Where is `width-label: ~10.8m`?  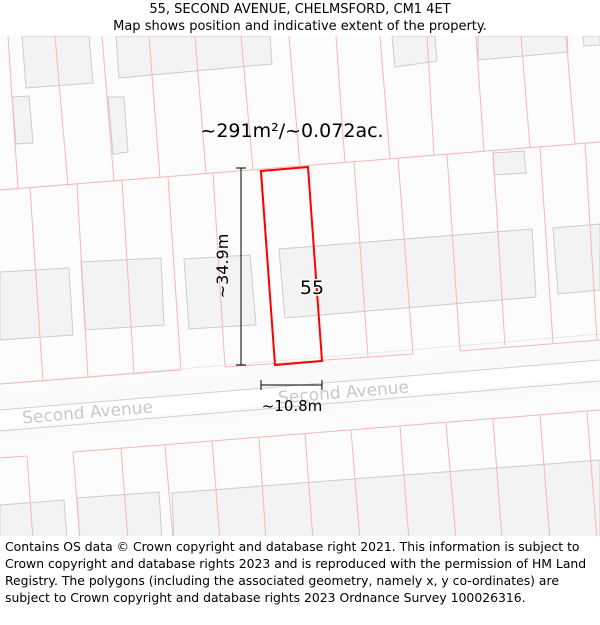 width-label: ~10.8m is located at coordinates (292, 406).